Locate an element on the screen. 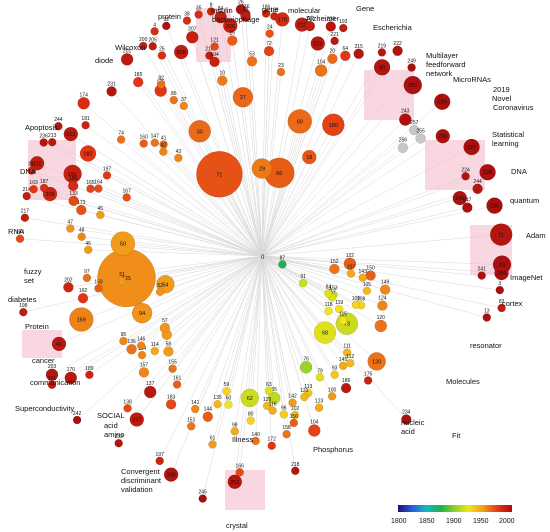 Image resolution: width=550 pixels, height=532 pixels. keyword-node: 76 is located at coordinates (306, 365).